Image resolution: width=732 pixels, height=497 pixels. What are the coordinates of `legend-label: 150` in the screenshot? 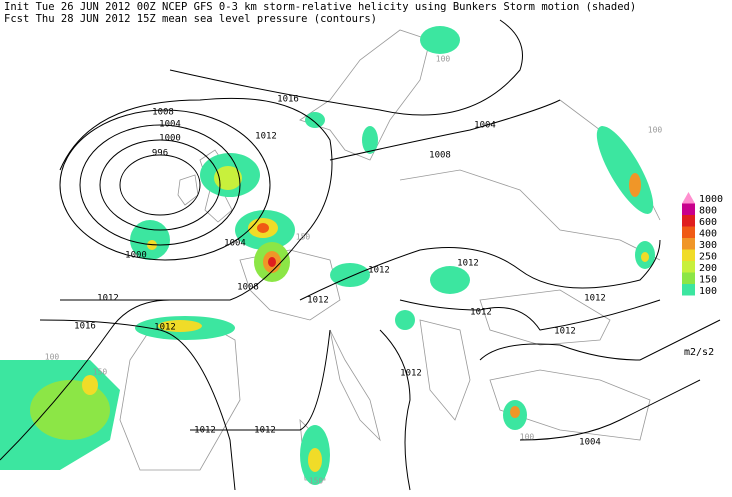 It's located at (708, 279).